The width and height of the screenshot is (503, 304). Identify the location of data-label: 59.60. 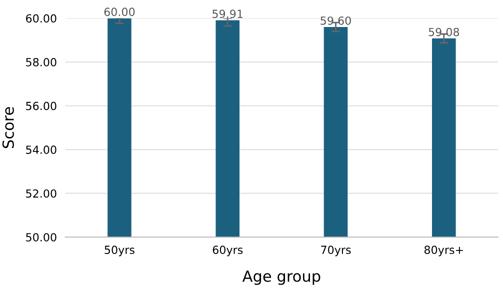
(335, 20).